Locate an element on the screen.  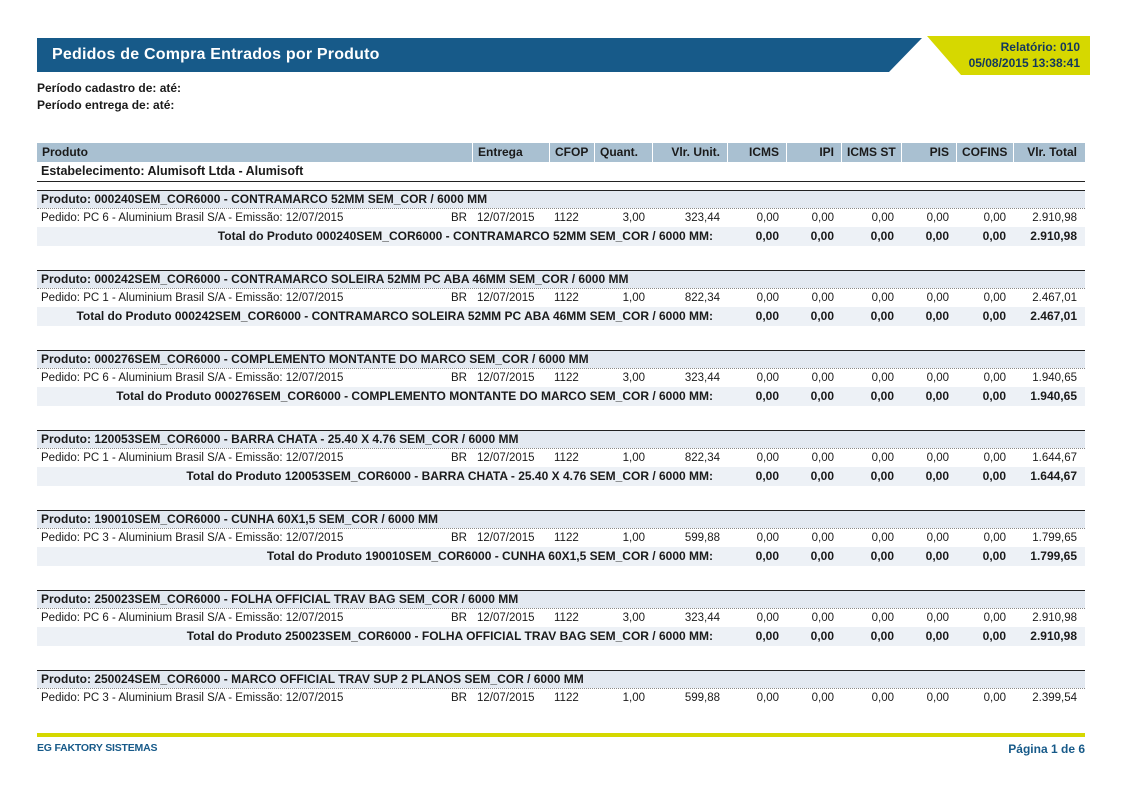
column-header-icms-st: ICMS ST is located at coordinates (871, 152).